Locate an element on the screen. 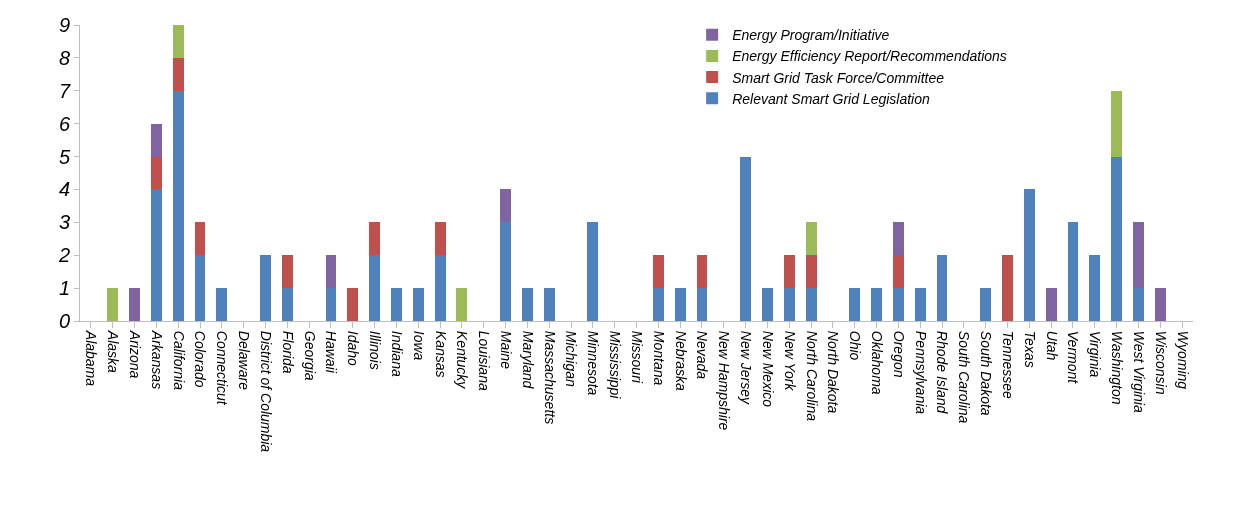  x-tick-label: Pennsylvania is located at coordinates (920, 372).